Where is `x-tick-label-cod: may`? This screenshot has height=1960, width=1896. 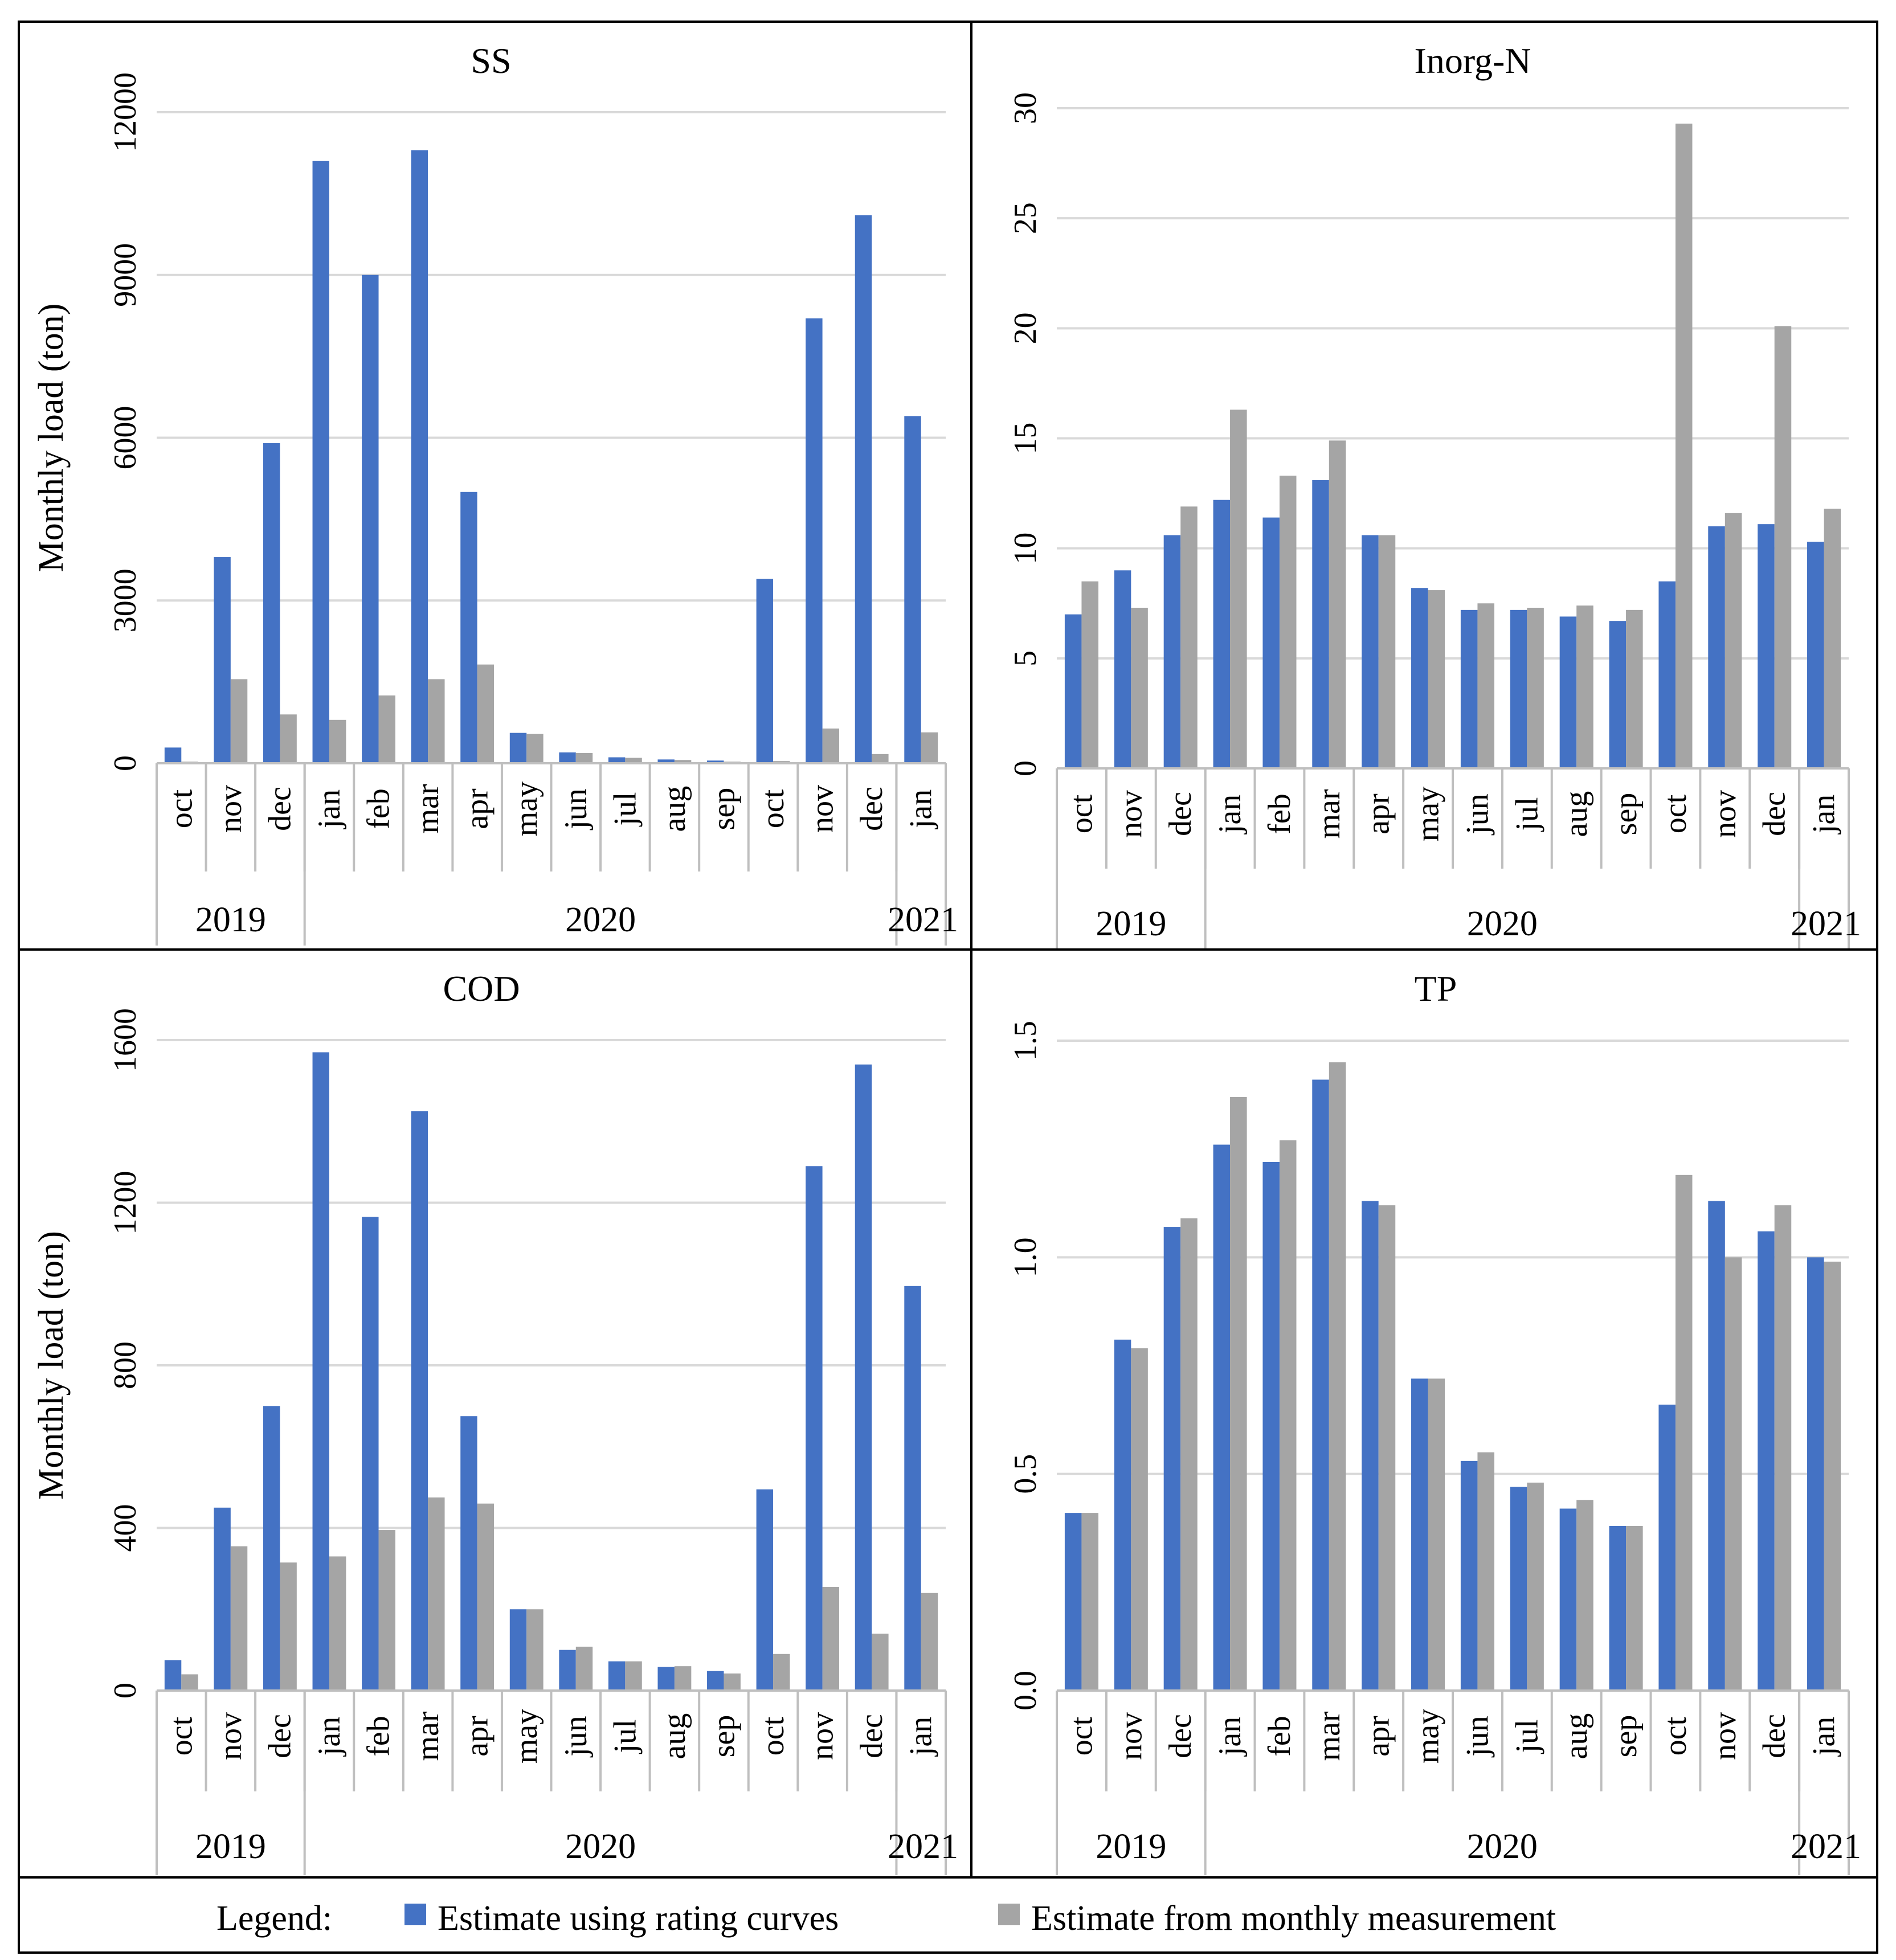 x-tick-label-cod: may is located at coordinates (526, 1736).